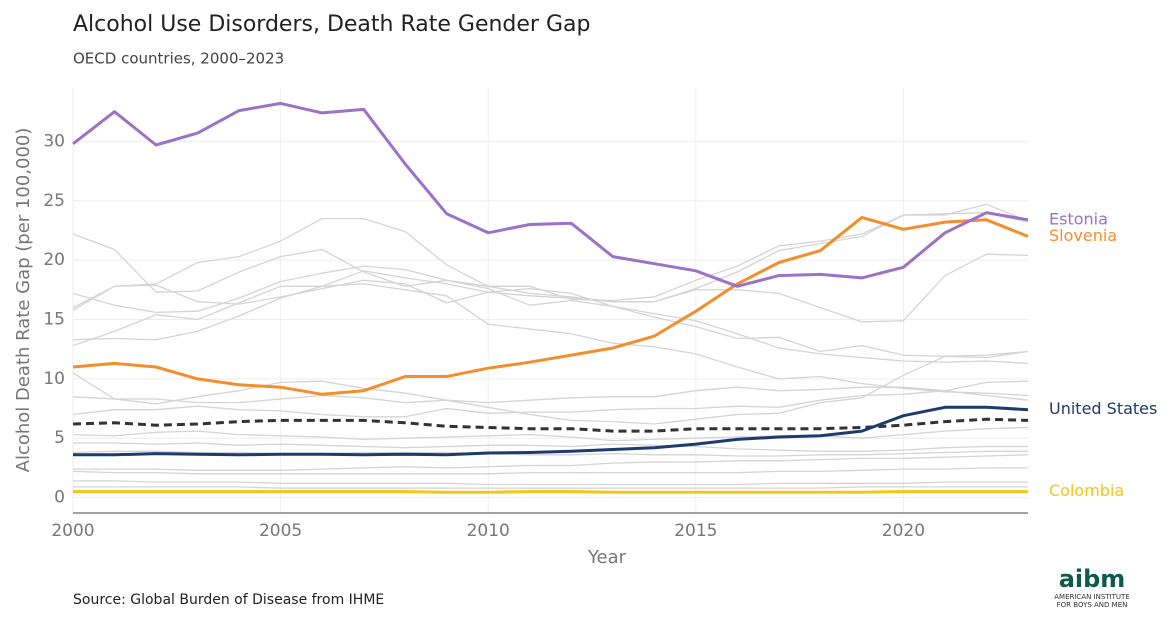 Image resolution: width=1171 pixels, height=623 pixels. I want to click on y-axis-title: Alcohol Death Rate Gap (per 100,000), so click(23, 300).